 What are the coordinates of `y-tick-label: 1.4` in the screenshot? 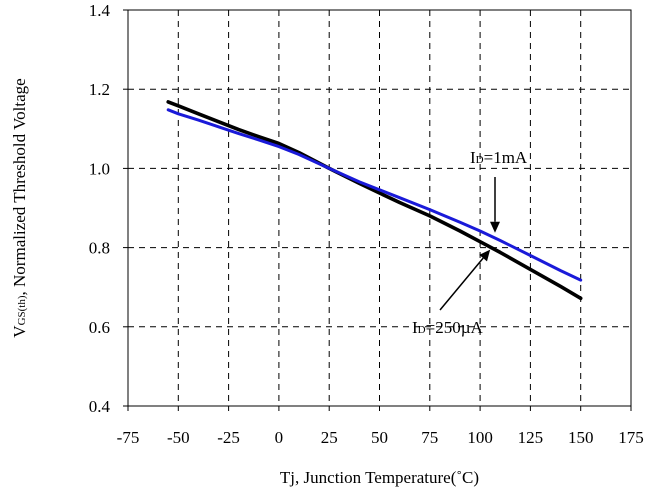 It's located at (100, 10).